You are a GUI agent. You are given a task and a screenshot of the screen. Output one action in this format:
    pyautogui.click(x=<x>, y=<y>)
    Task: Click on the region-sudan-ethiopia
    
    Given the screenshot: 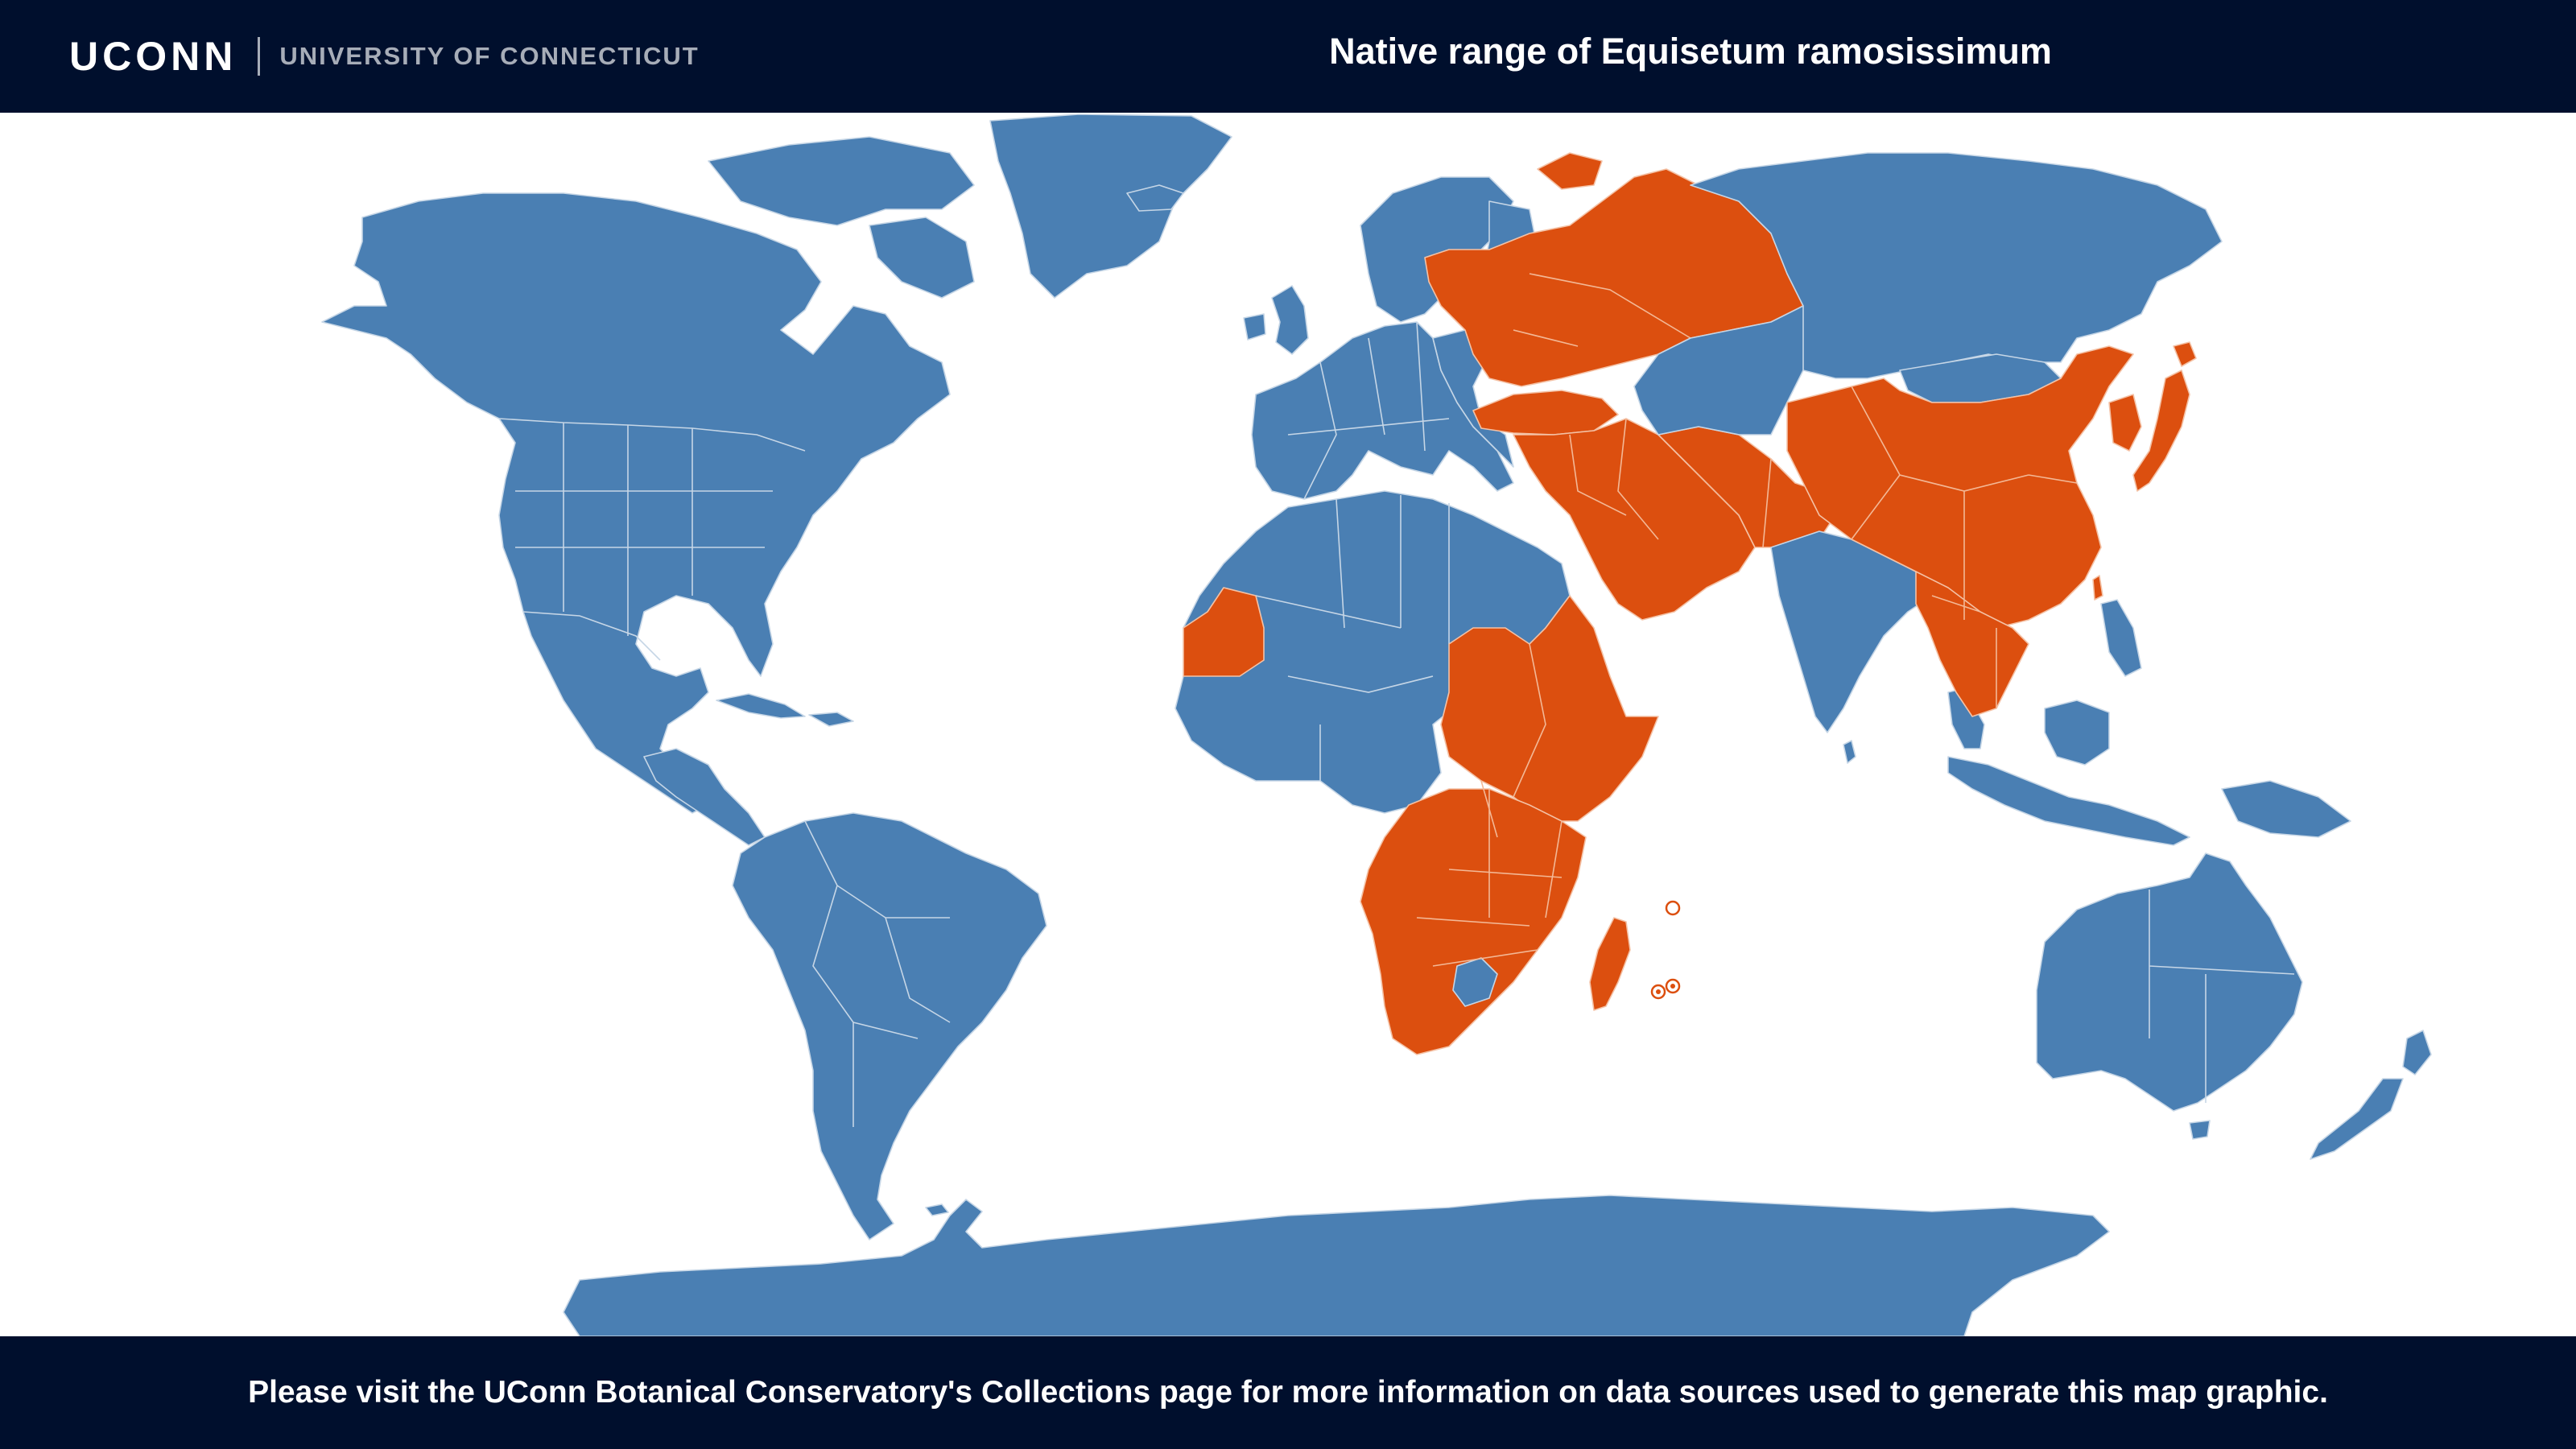 What is the action you would take?
    pyautogui.click(x=1549, y=708)
    